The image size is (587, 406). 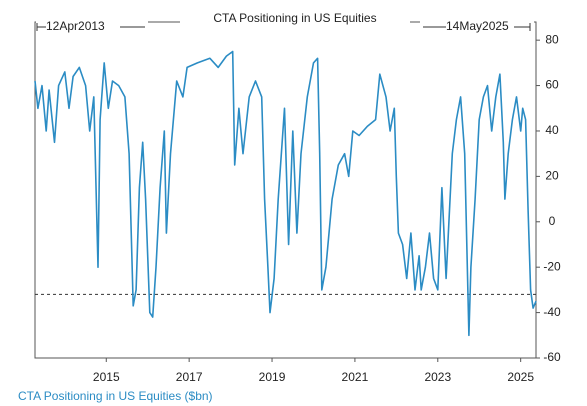 What do you see at coordinates (552, 312) in the screenshot?
I see `y-tick-label: -40` at bounding box center [552, 312].